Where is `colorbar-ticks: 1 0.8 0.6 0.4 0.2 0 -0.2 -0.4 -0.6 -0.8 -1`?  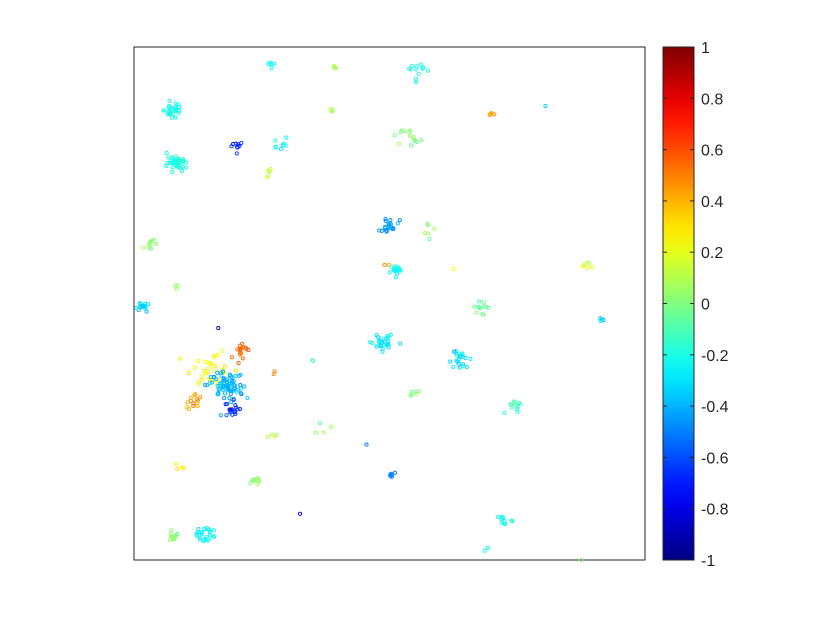 colorbar-ticks: 1 0.8 0.6 0.4 0.2 0 -0.2 -0.4 -0.6 -0.8 -1 is located at coordinates (696, 305).